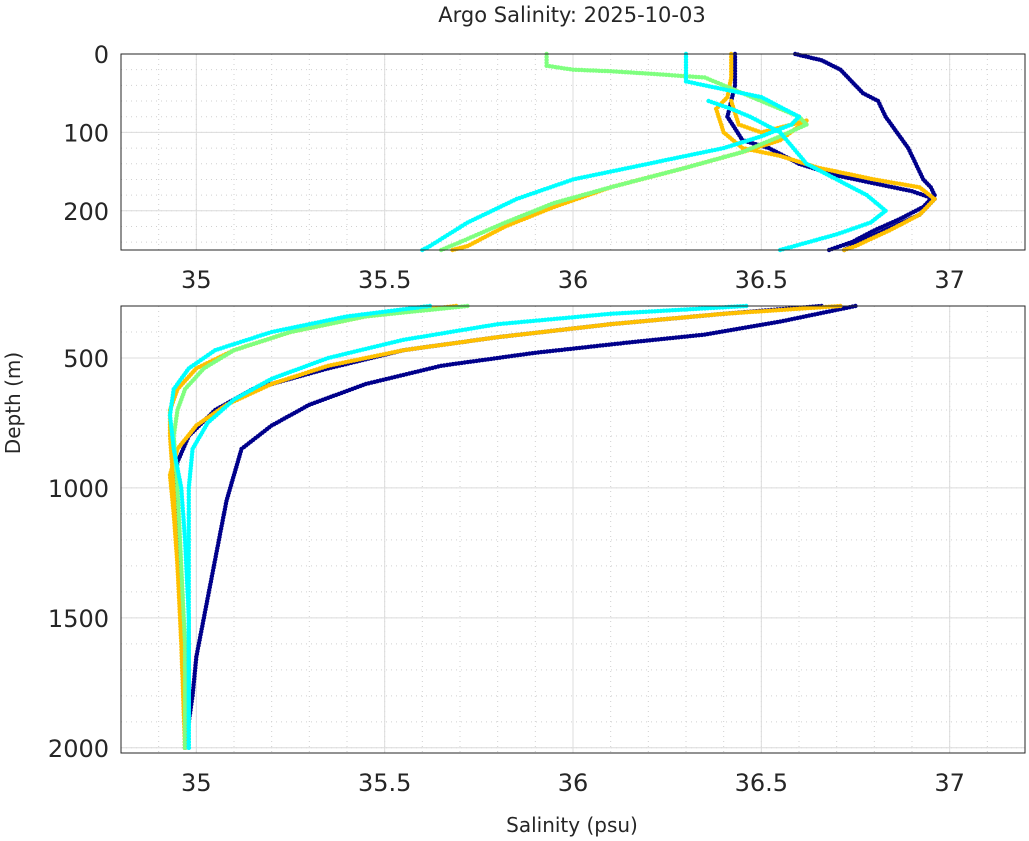  I want to click on chart-title: Argo Salinity: 2025-10-03, so click(571, 15).